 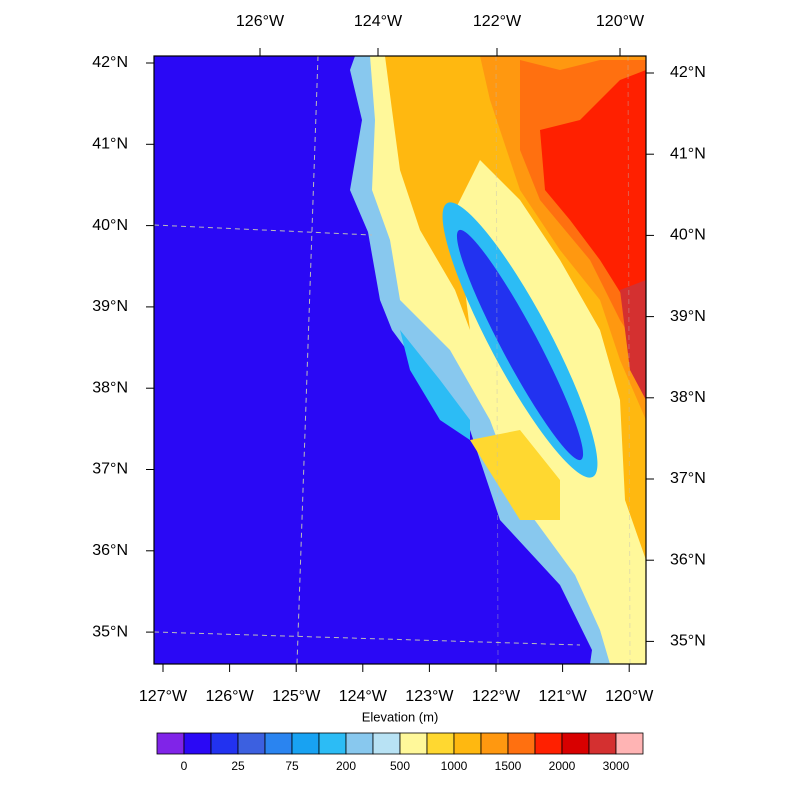 I want to click on colorbar-label: 2000, so click(x=562, y=766).